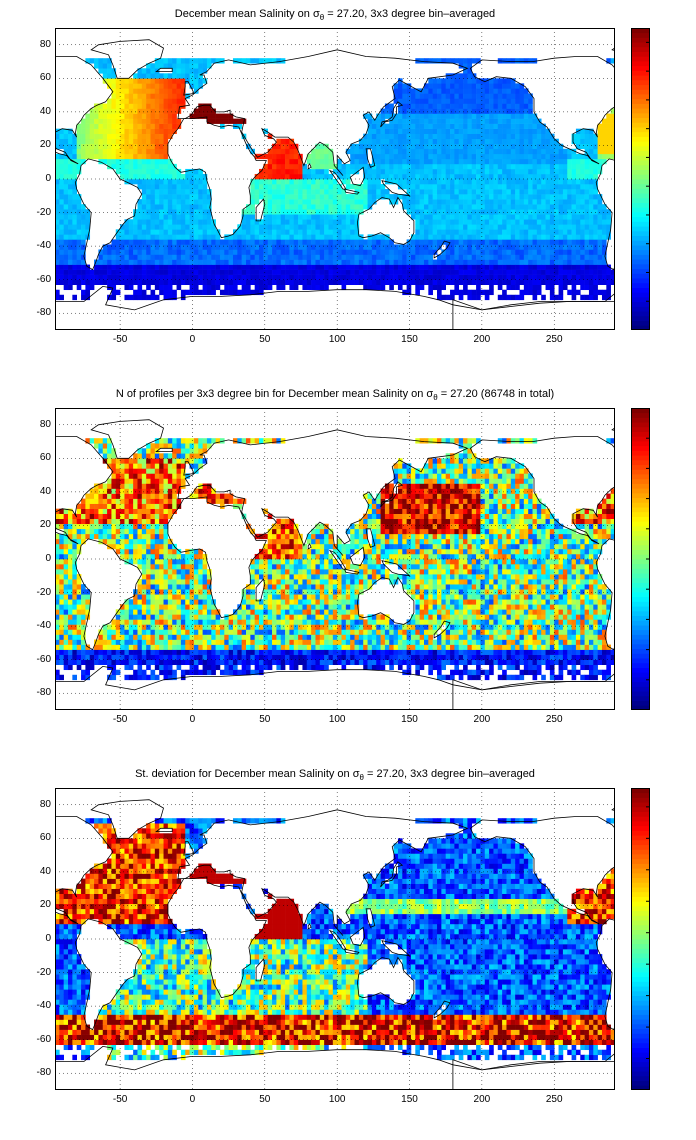  Describe the element at coordinates (410, 14) in the screenshot. I see `title-text-post: = 27.20, 3x3 degree bin–averaged` at that location.